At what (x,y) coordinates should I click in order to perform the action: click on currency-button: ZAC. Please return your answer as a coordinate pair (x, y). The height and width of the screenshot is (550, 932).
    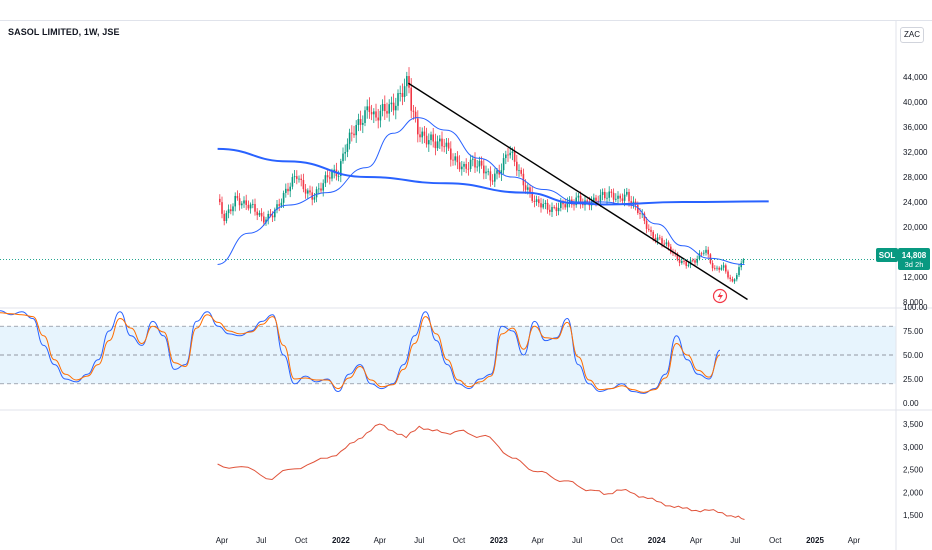
    Looking at the image, I should click on (912, 35).